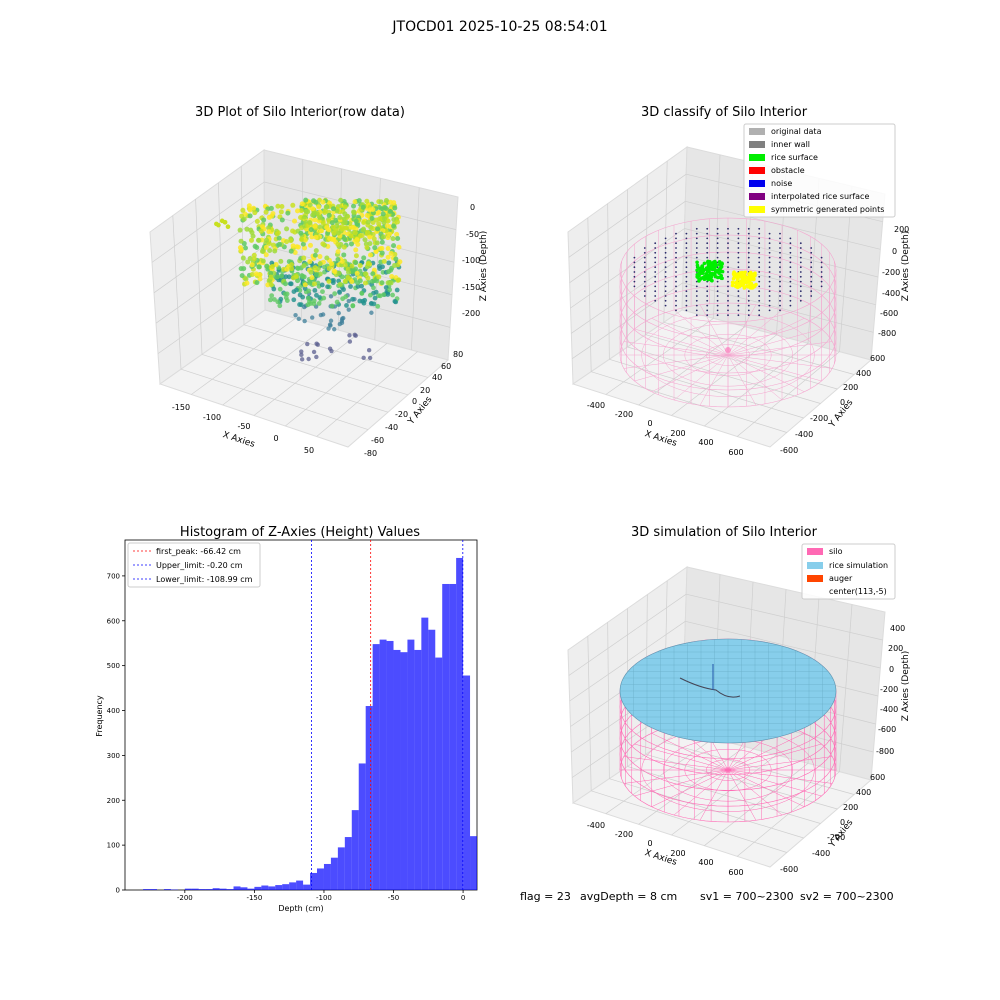 The width and height of the screenshot is (1000, 1000). What do you see at coordinates (275, 438) in the screenshot?
I see `raw-x-tick: 0` at bounding box center [275, 438].